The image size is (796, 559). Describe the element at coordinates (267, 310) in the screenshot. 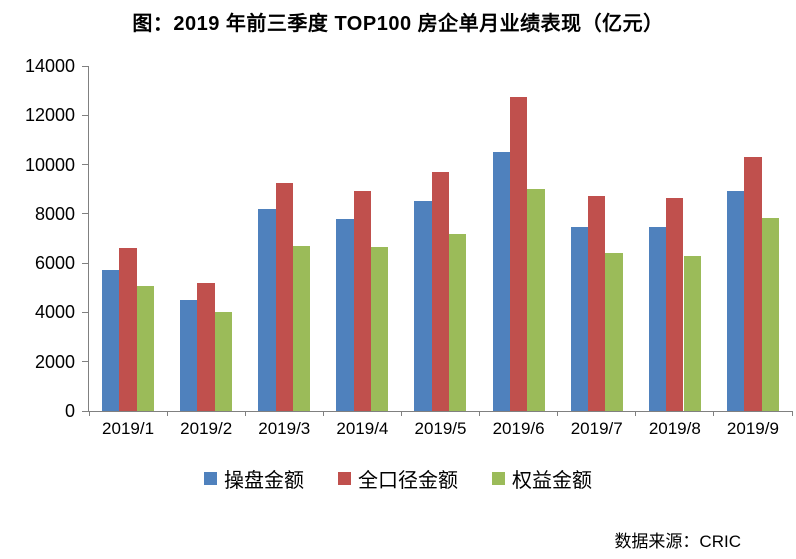

I see `bar-2019/3-操盘金额` at that location.